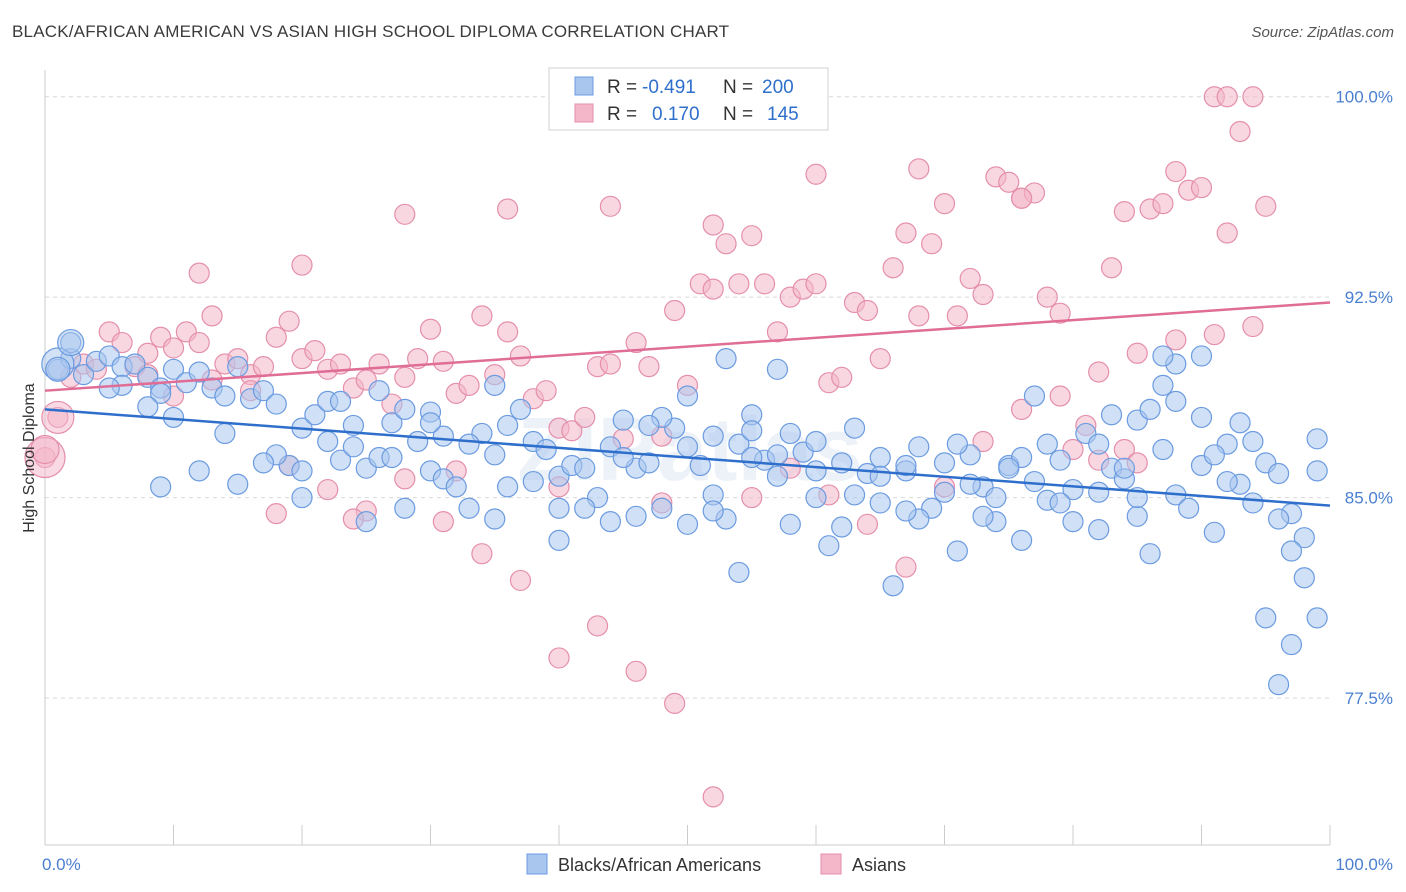 The width and height of the screenshot is (1406, 892). Describe the element at coordinates (688, 99) in the screenshot. I see `correlation-legend: R = -0.491 N = 200 R = 0.170 N = 145` at that location.